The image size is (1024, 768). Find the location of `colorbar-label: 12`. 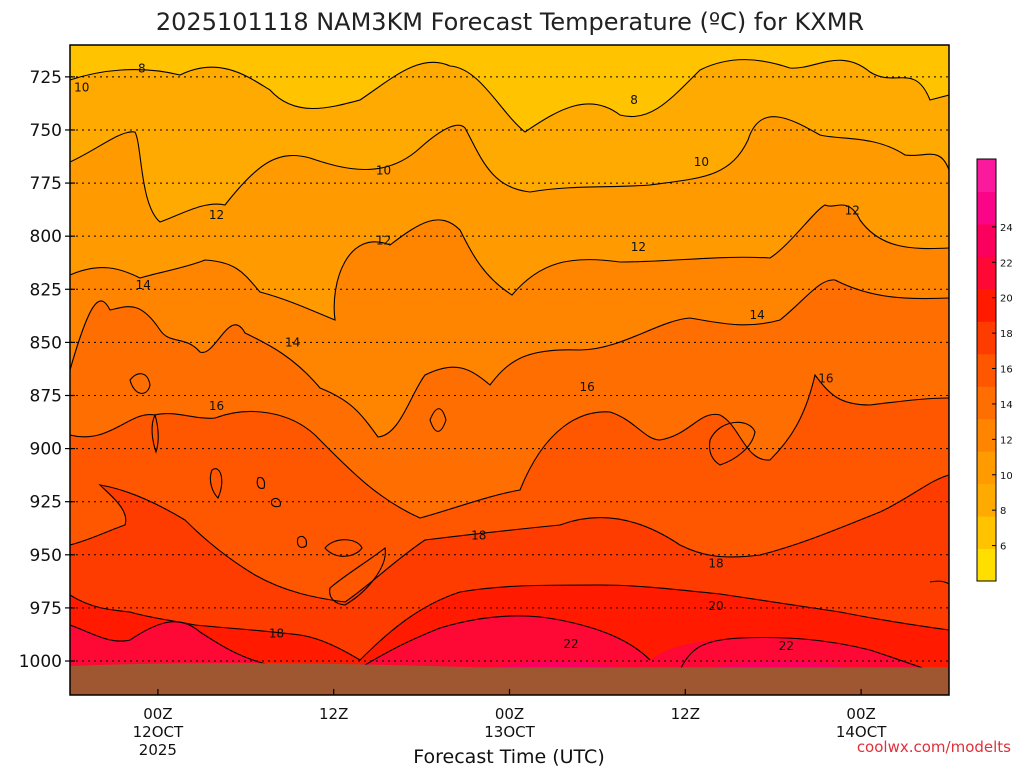

colorbar-label: 12 is located at coordinates (1006, 440).